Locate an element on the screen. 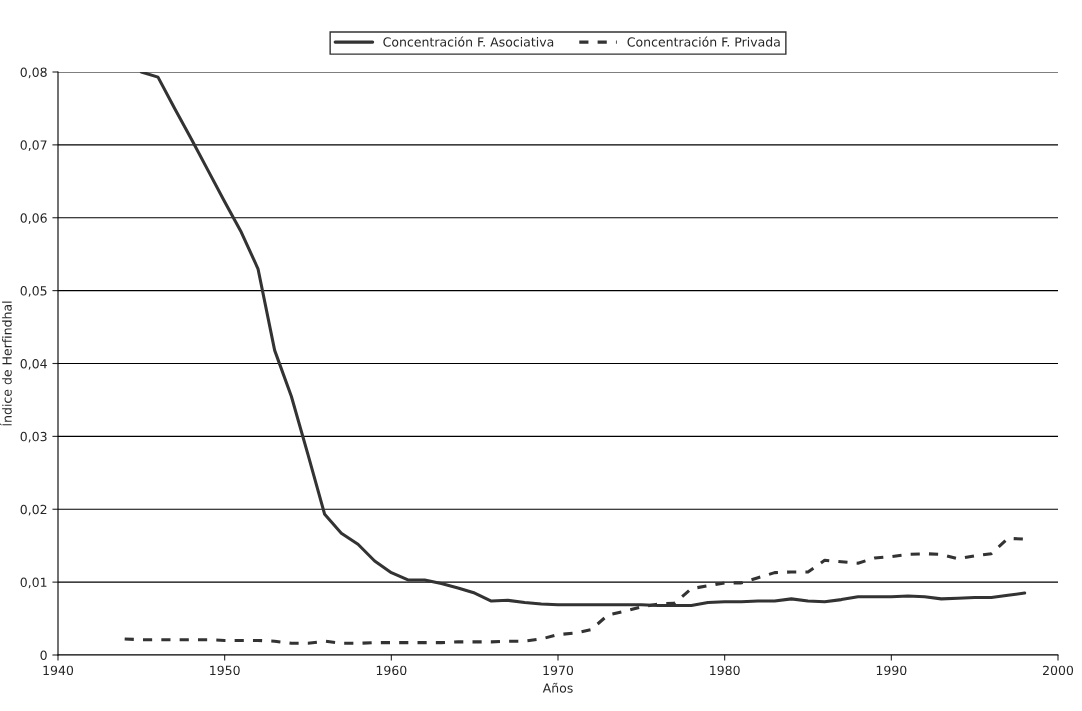 Image resolution: width=1082 pixels, height=711 pixels. legend-label: Concentración F. Asociativa is located at coordinates (468, 41).